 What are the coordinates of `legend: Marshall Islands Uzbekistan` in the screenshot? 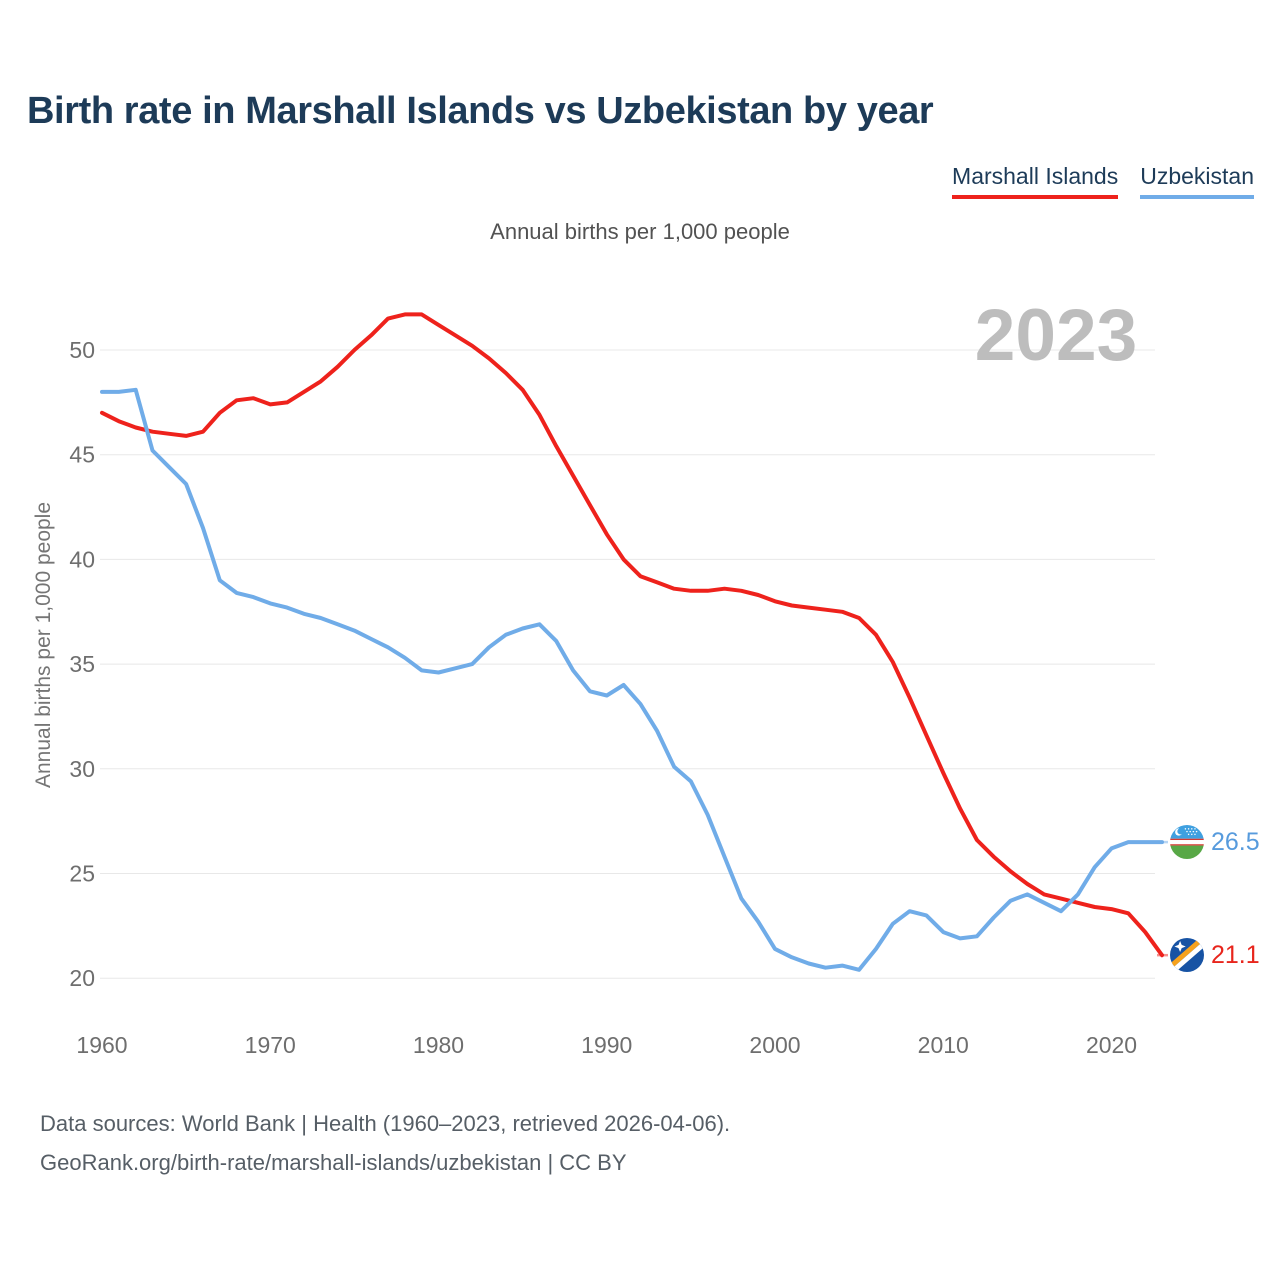 It's located at (1103, 181).